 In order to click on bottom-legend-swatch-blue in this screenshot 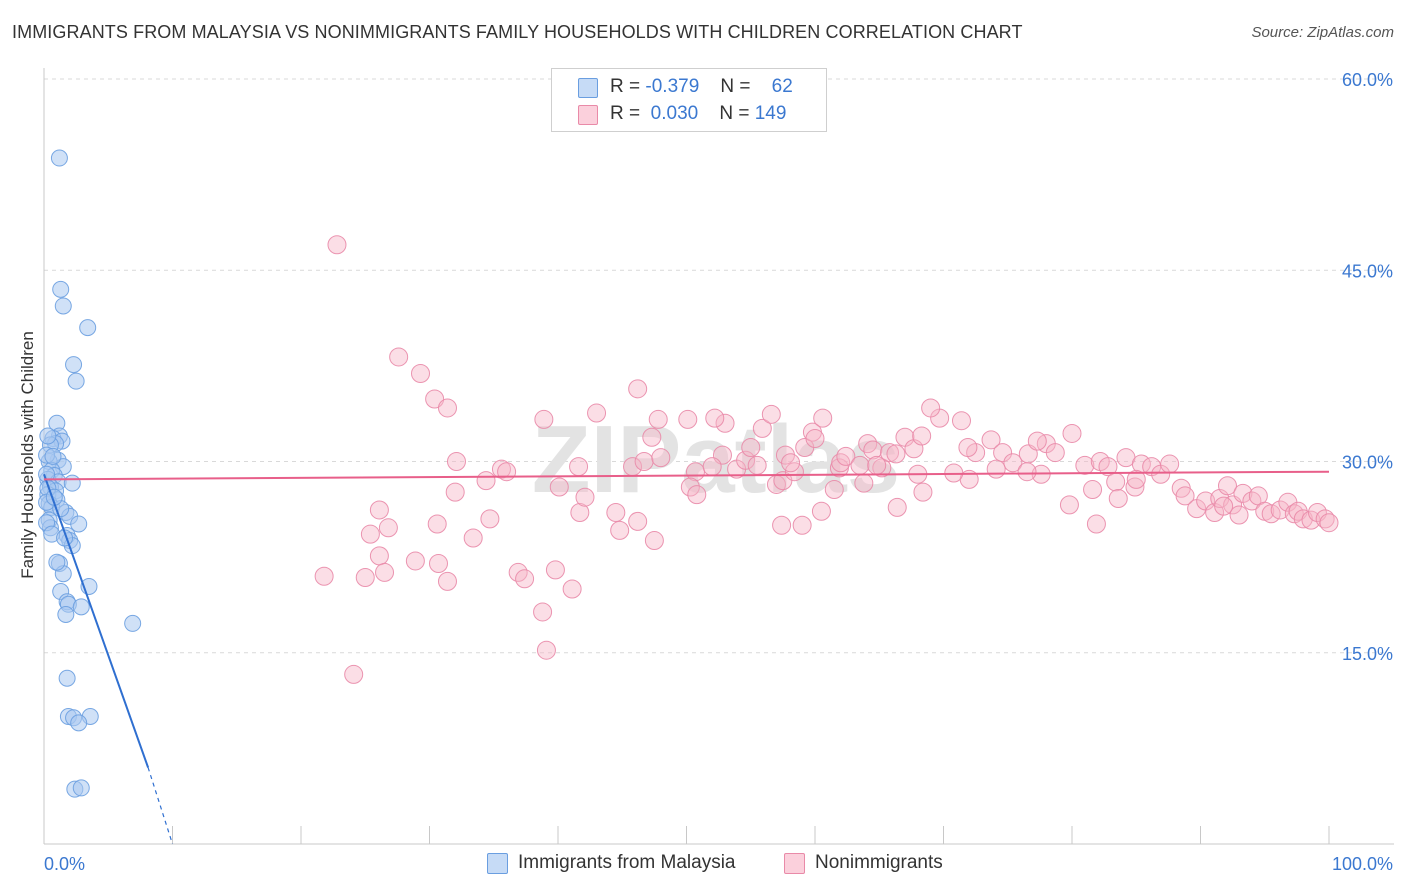, I will do `click(497, 863)`.